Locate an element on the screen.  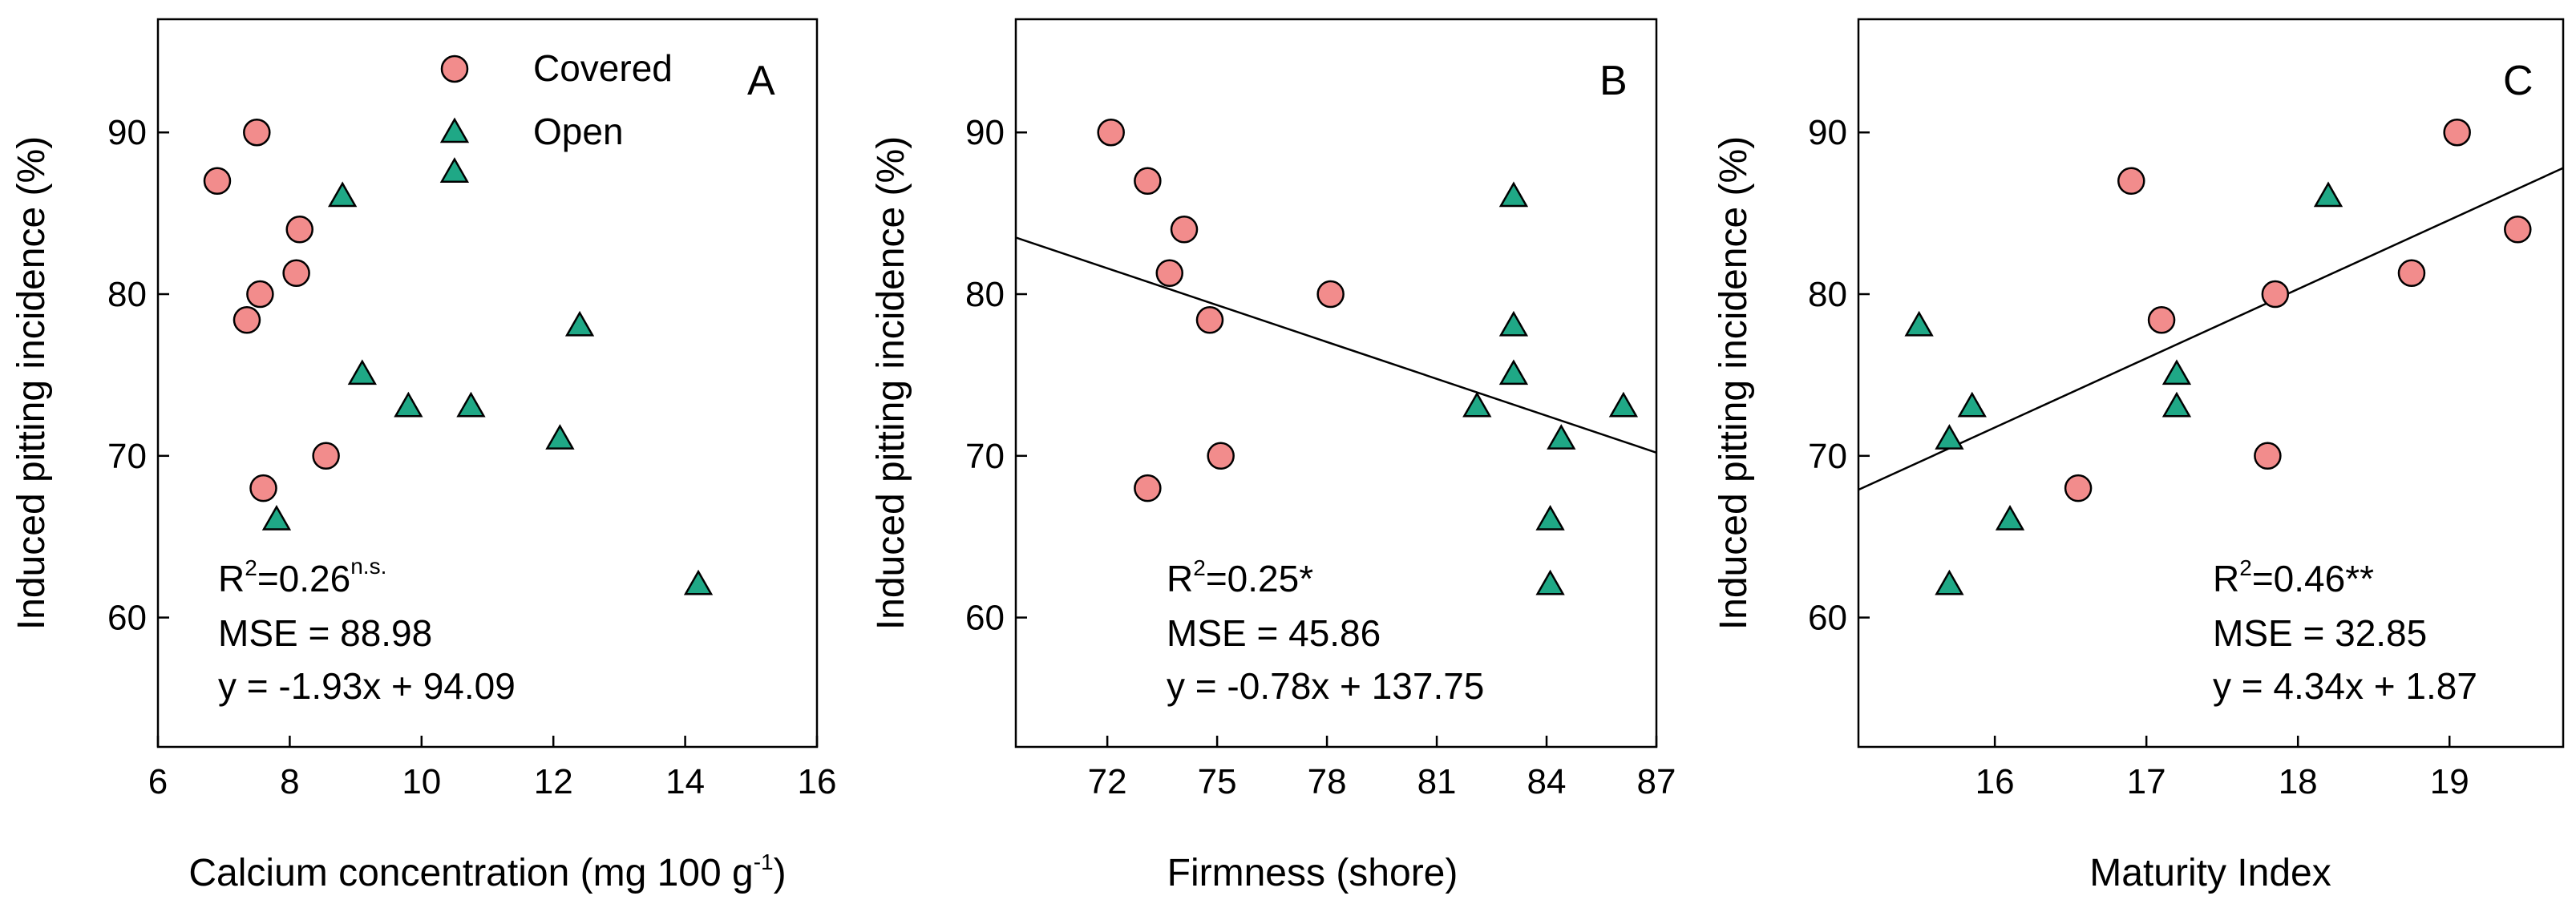
legend-label-covered: Covered is located at coordinates (603, 68).